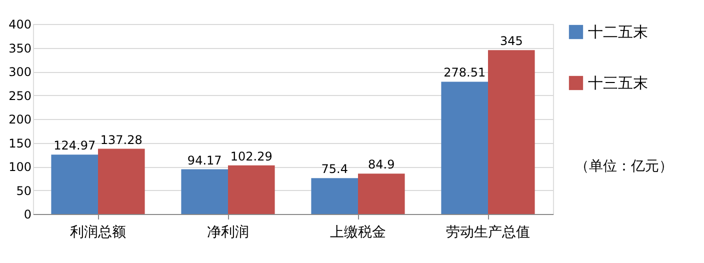 This screenshot has width=704, height=263. What do you see at coordinates (28, 215) in the screenshot?
I see `y-tick-label: 0` at bounding box center [28, 215].